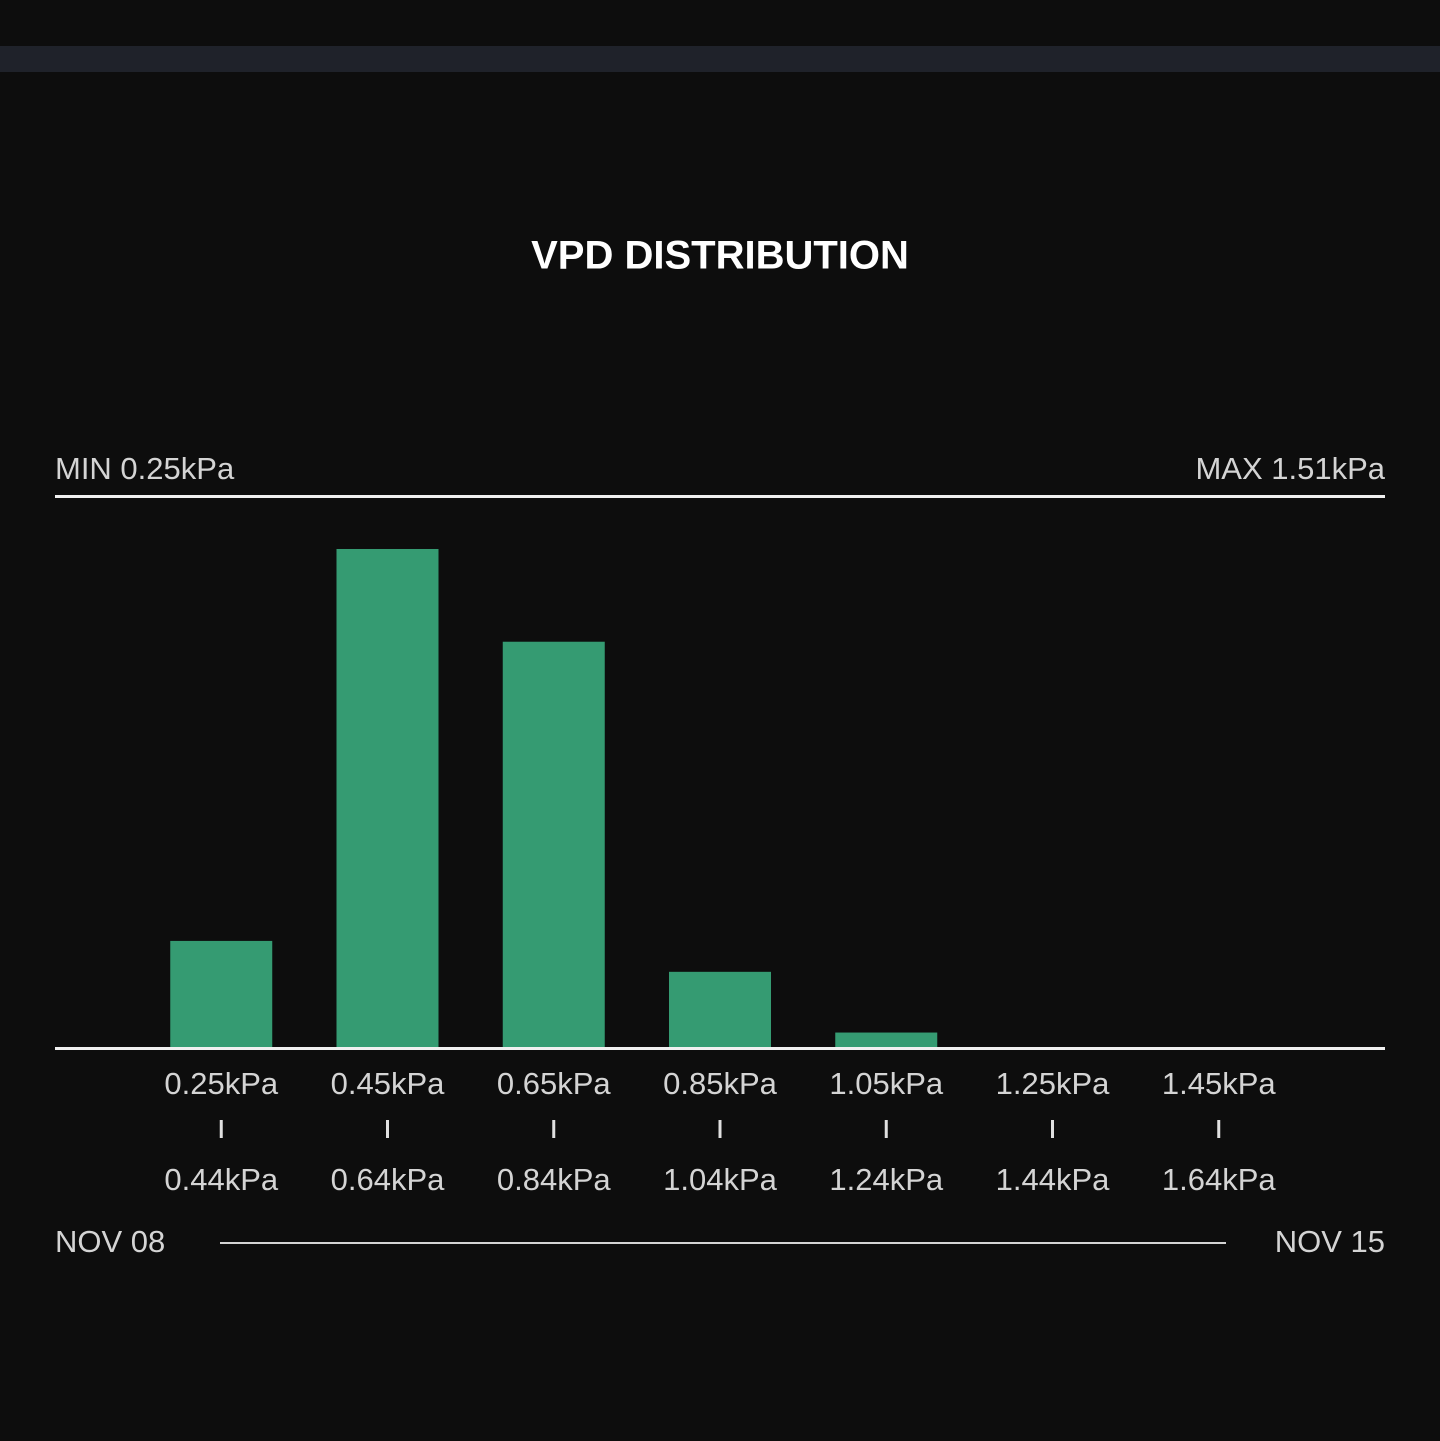 The height and width of the screenshot is (1441, 1440). What do you see at coordinates (1219, 1179) in the screenshot?
I see `bin-end-label: 1.64kPa` at bounding box center [1219, 1179].